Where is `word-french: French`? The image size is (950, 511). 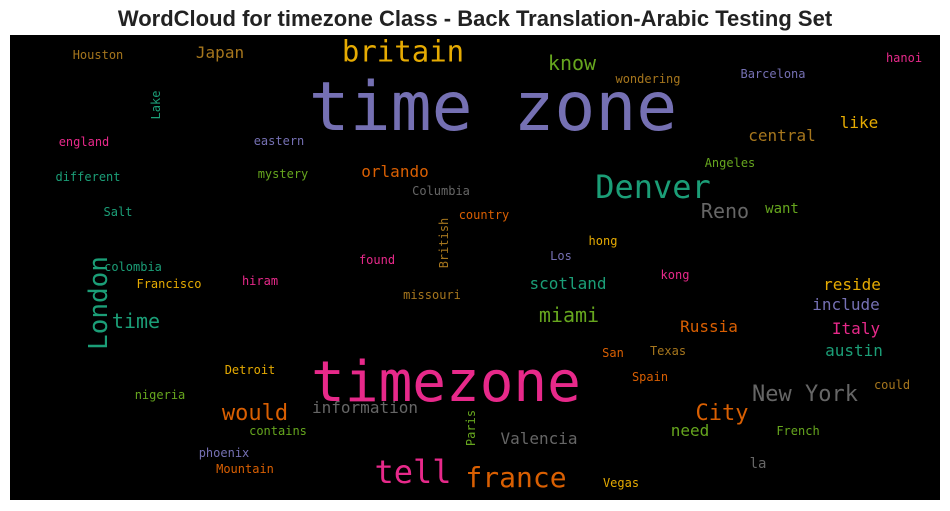 word-french: French is located at coordinates (798, 431).